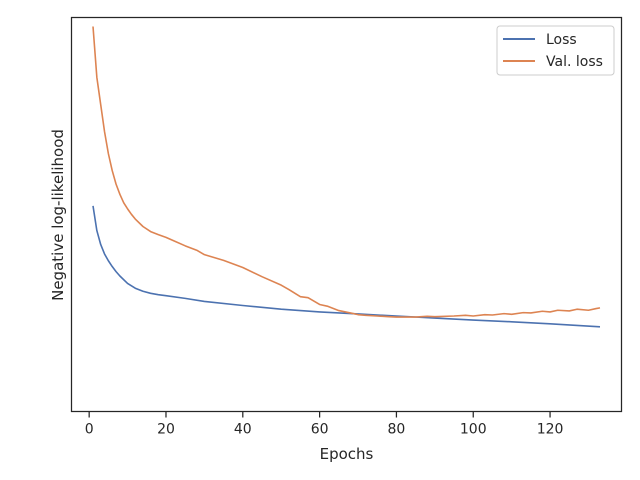  I want to click on legend-label-val-loss: Val. loss, so click(574, 62).